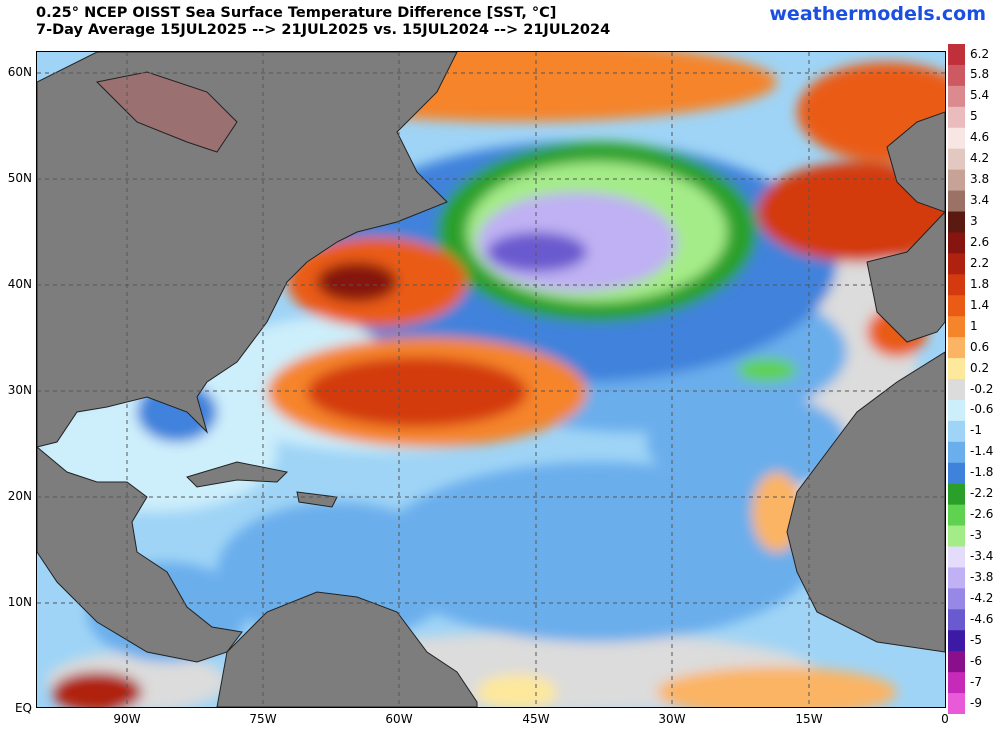  Describe the element at coordinates (809, 719) in the screenshot. I see `lon-label-15w: 15W` at that location.